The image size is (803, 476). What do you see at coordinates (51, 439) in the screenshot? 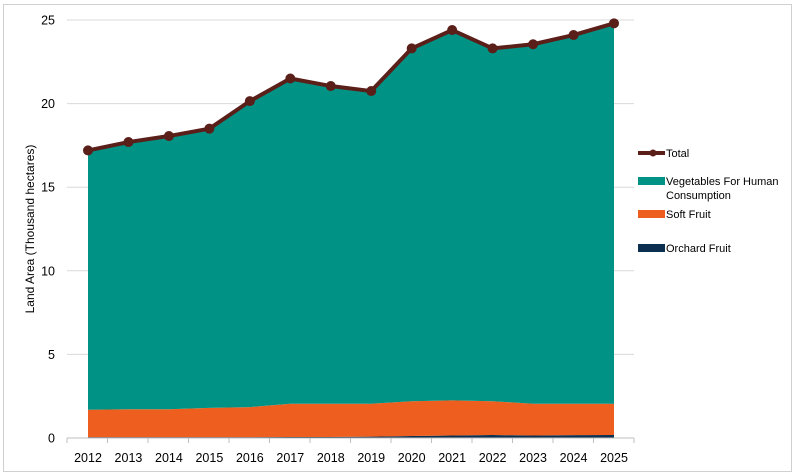
I see `y-tick-label: 0` at bounding box center [51, 439].